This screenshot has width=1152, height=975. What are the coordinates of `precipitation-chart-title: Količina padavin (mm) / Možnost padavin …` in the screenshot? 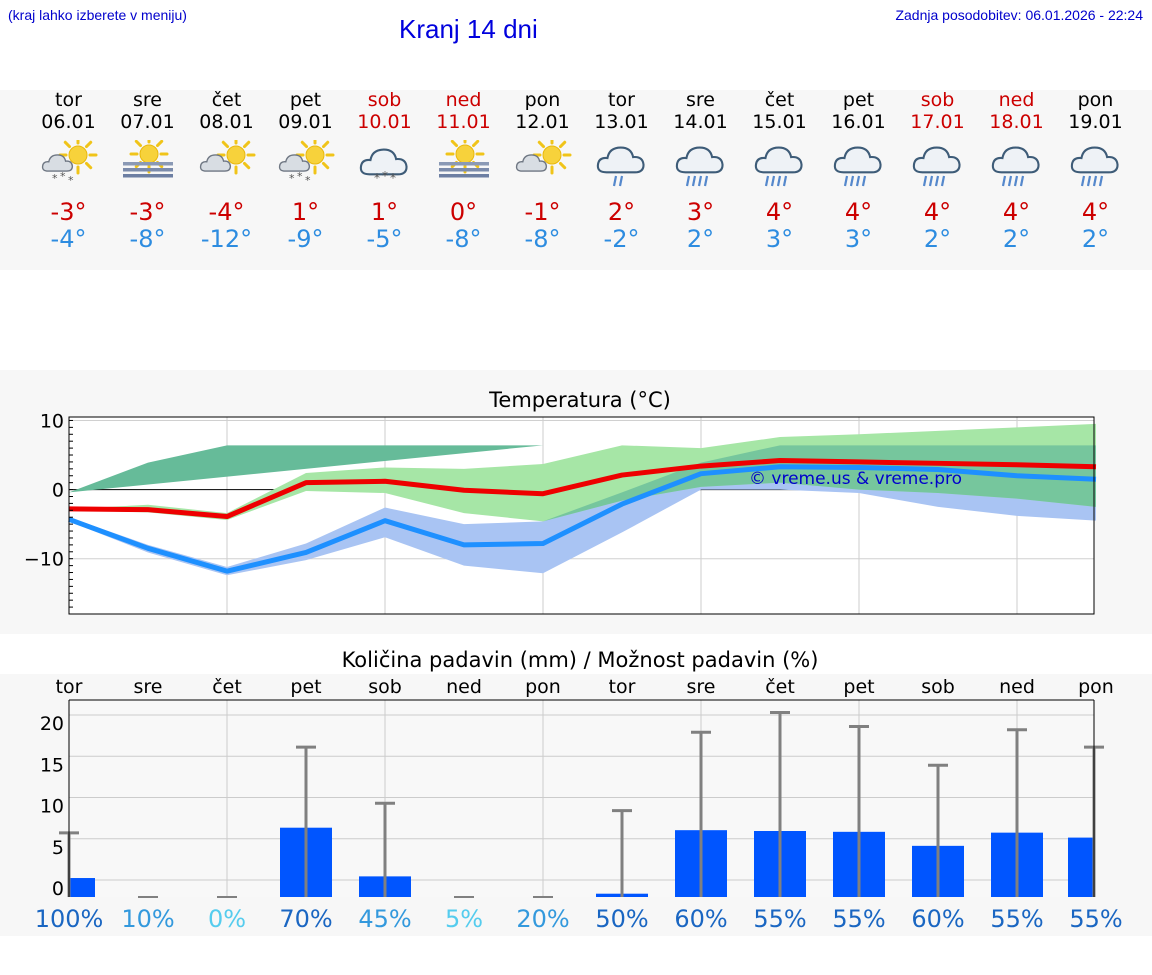 It's located at (580, 660).